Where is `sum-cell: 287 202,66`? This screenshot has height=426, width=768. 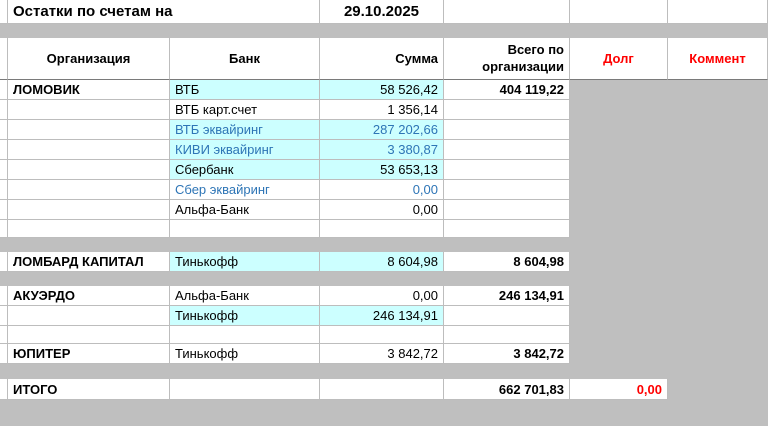 sum-cell: 287 202,66 is located at coordinates (382, 130).